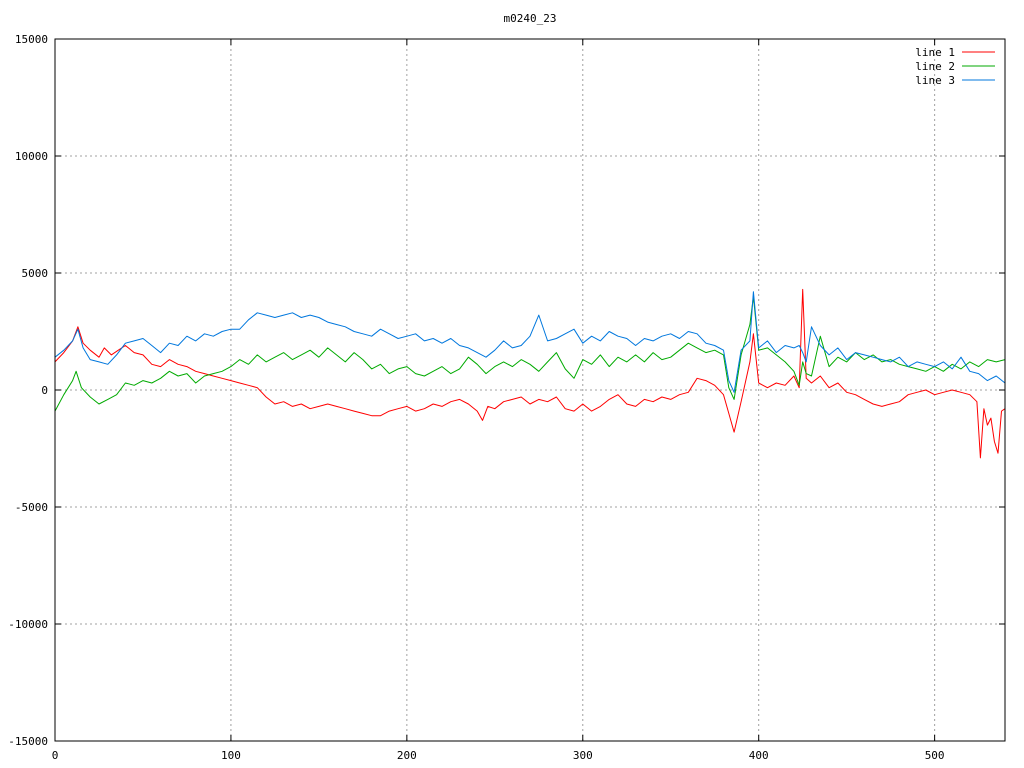  What do you see at coordinates (759, 755) in the screenshot?
I see `x-tick-label: 400` at bounding box center [759, 755].